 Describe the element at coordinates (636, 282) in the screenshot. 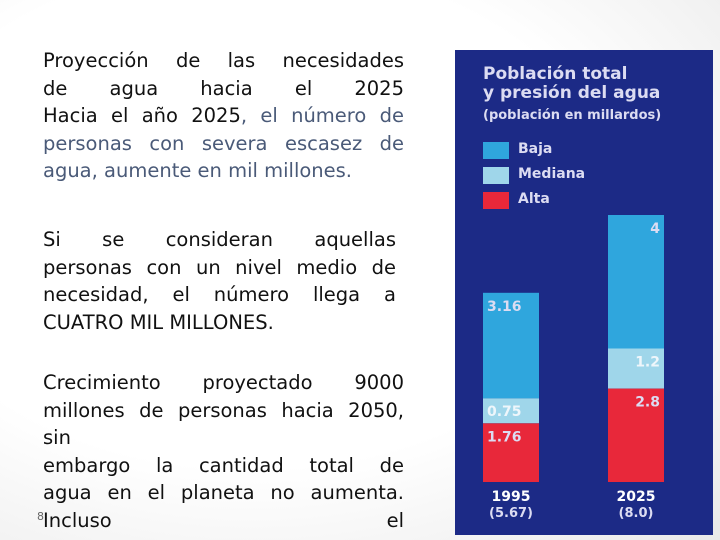

I see `bar-baja-2025` at that location.